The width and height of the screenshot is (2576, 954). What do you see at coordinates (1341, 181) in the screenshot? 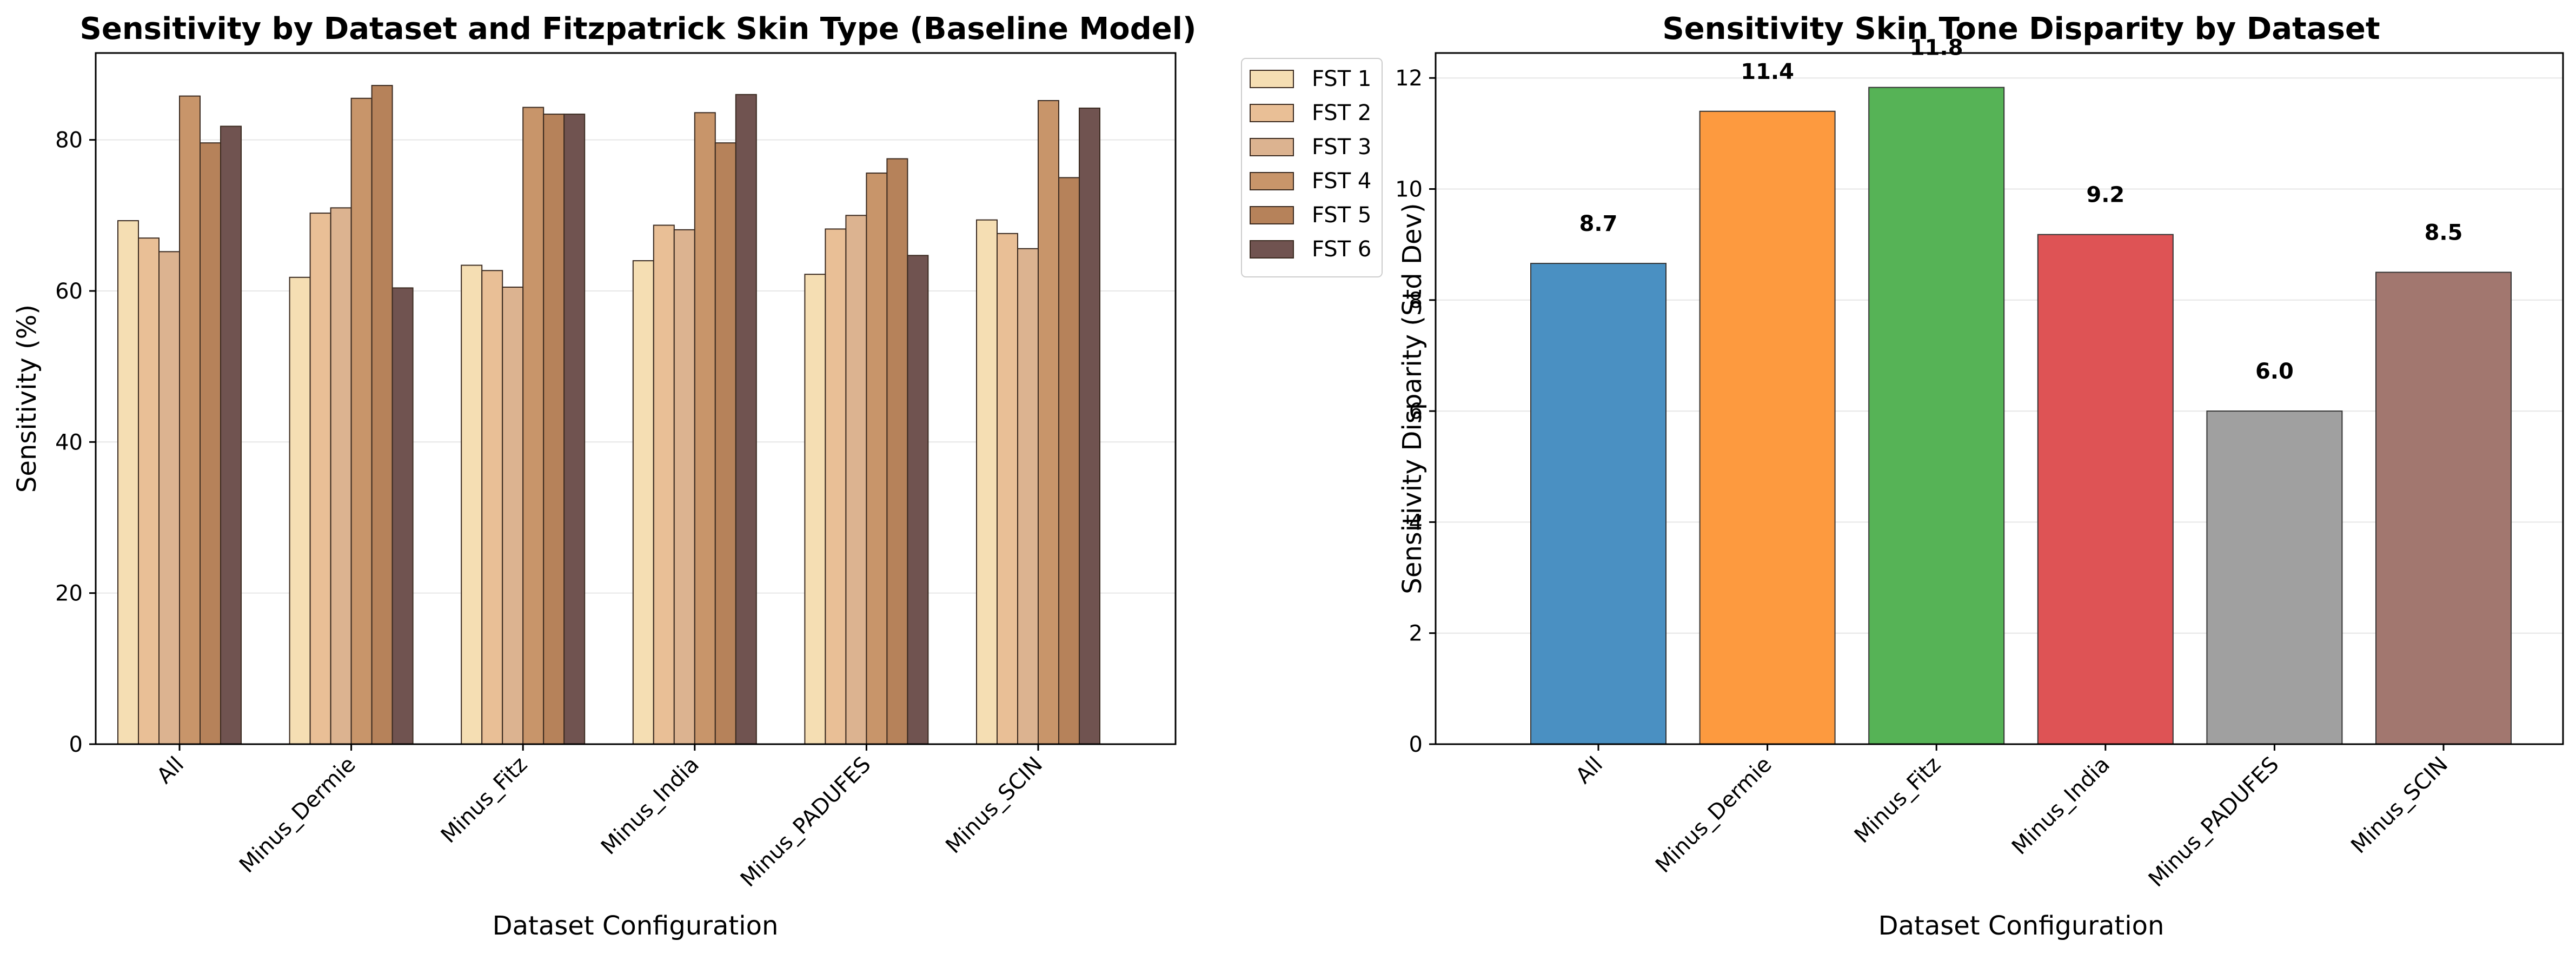
I see `left-legend-label: FST 4` at bounding box center [1341, 181].